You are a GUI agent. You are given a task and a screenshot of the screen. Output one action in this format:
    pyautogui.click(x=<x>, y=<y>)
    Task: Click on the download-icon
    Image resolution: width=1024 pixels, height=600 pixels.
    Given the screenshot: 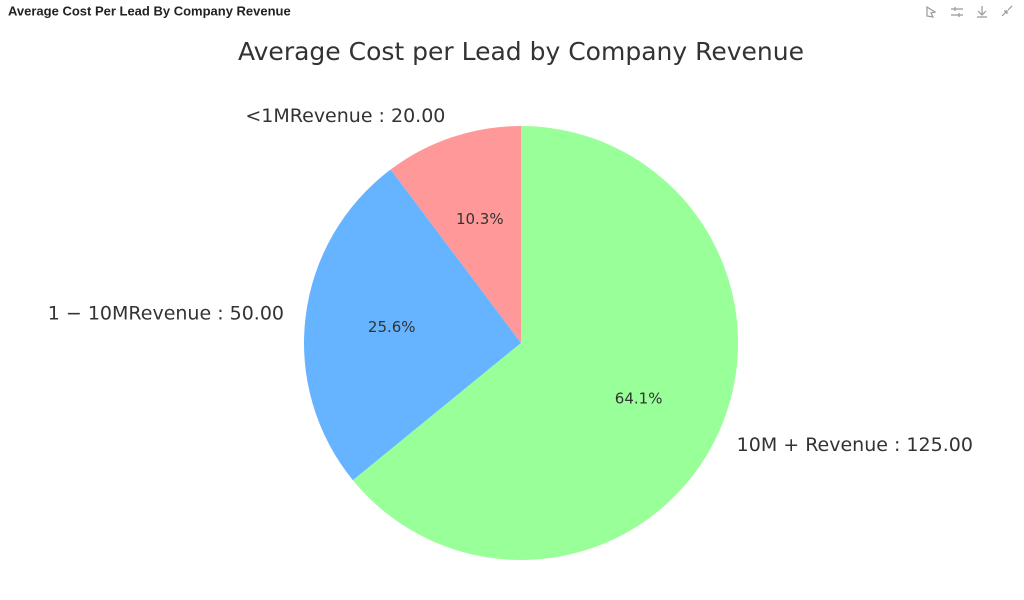 What is the action you would take?
    pyautogui.click(x=982, y=12)
    